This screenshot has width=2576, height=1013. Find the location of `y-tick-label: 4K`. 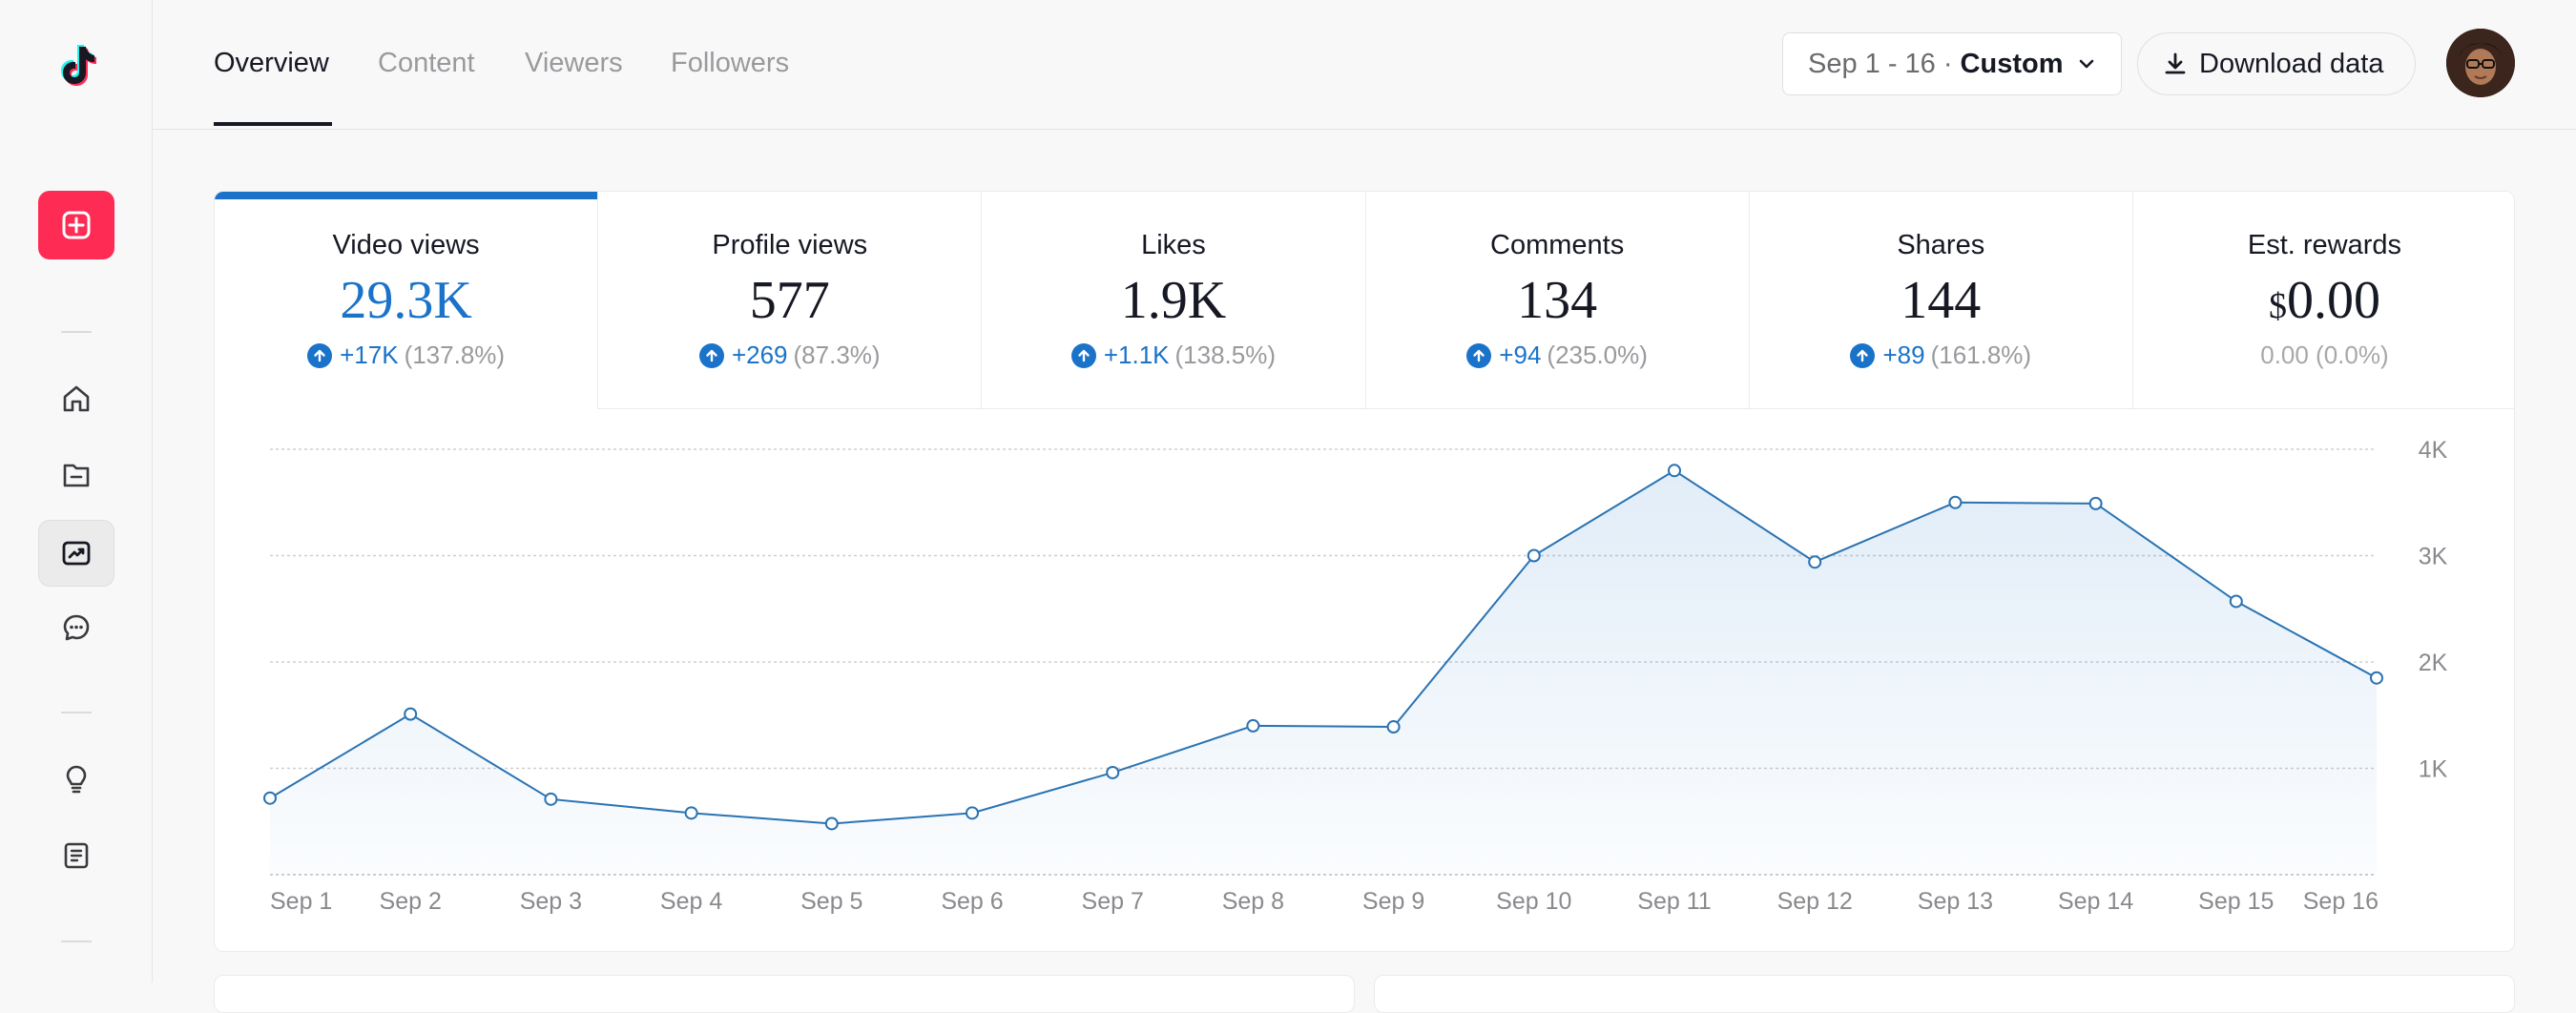

y-tick-label: 4K is located at coordinates (2433, 450).